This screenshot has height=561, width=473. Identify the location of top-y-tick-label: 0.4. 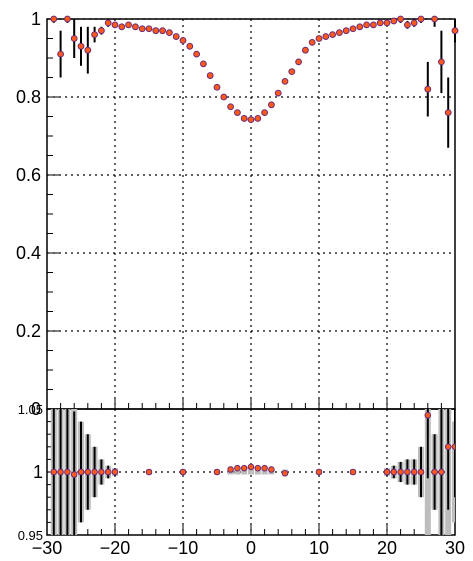
(28, 253).